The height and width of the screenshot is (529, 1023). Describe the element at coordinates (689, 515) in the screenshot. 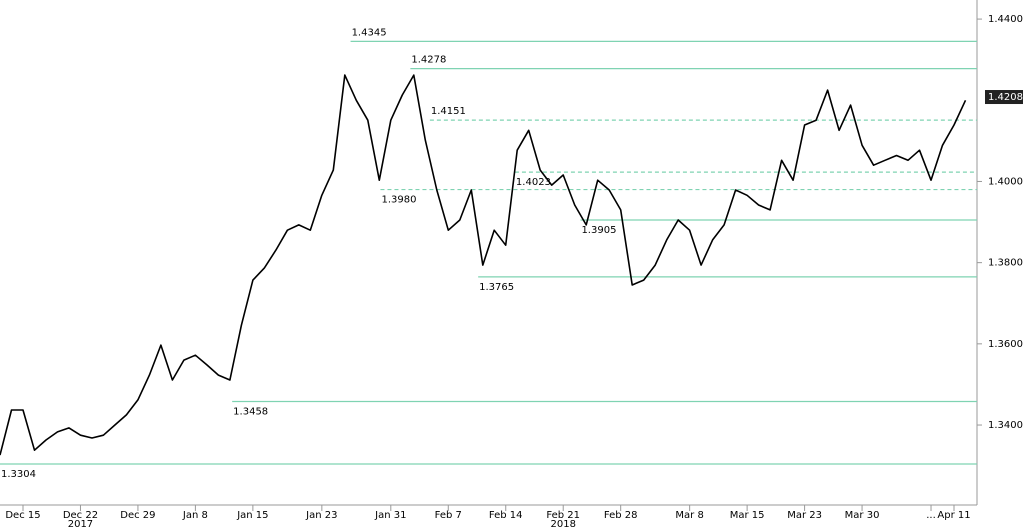

I see `x-tick-label: Mar 8` at that location.